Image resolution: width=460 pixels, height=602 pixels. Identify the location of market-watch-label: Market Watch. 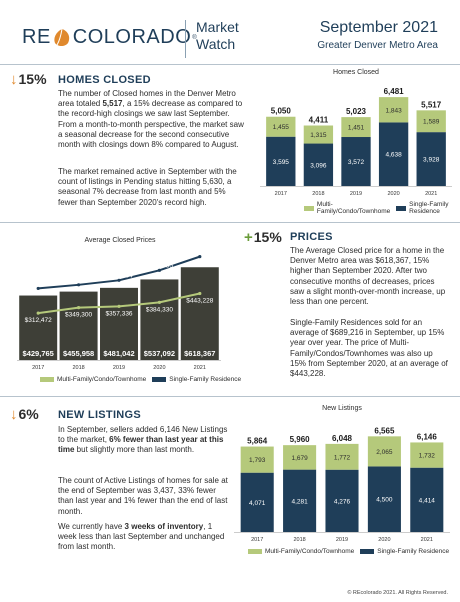
(217, 36).